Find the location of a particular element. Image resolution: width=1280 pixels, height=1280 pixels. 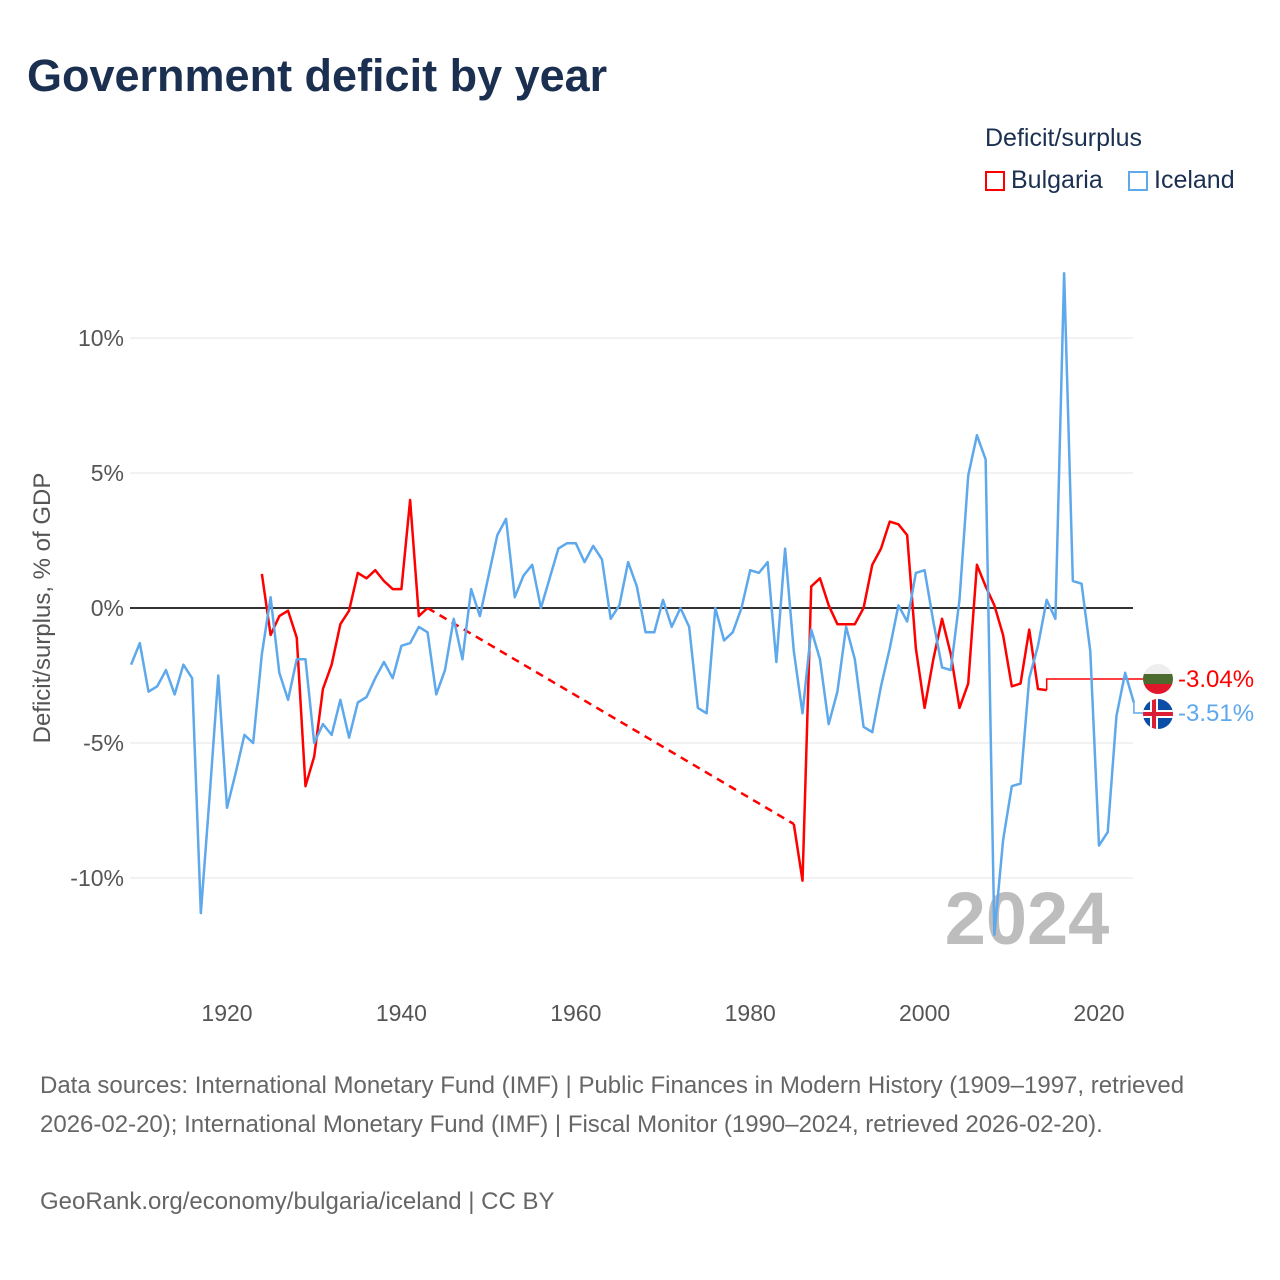

y-tick-label: -10% is located at coordinates (97, 878).